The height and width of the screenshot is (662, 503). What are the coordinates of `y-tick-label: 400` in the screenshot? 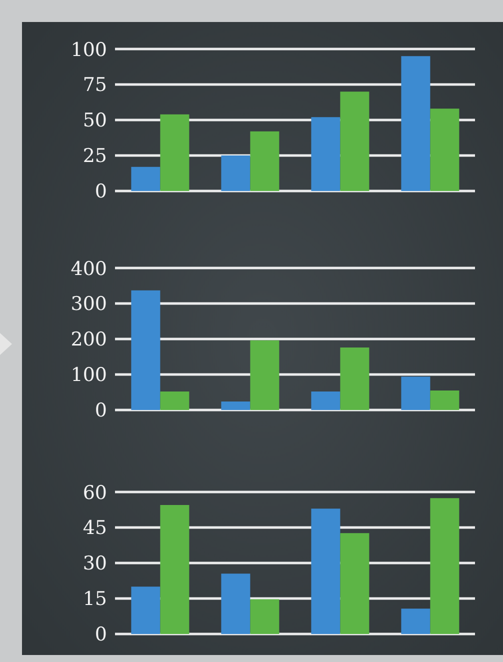 It's located at (88, 269).